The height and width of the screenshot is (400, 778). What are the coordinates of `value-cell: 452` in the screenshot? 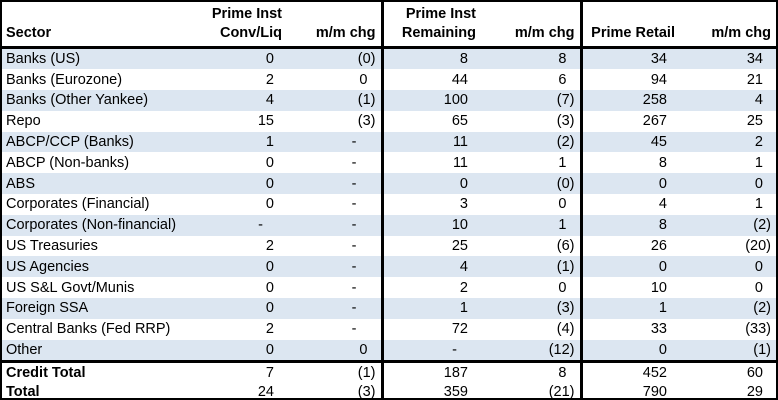 It's located at (654, 372).